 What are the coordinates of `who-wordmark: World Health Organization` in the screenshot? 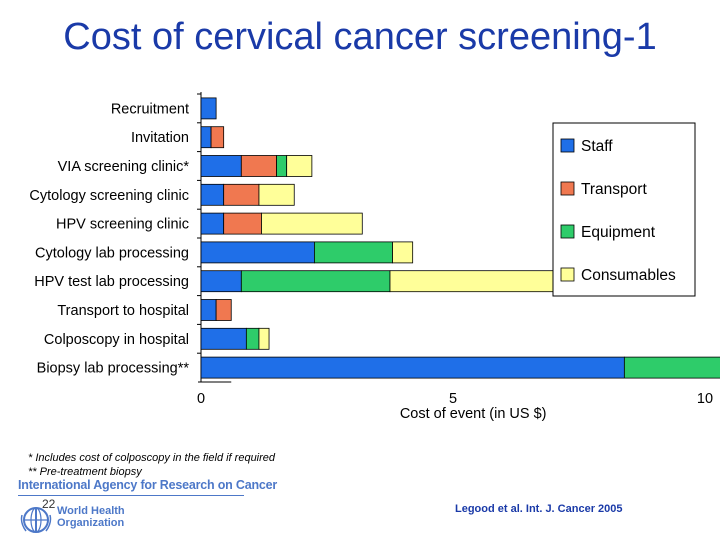 It's located at (91, 517).